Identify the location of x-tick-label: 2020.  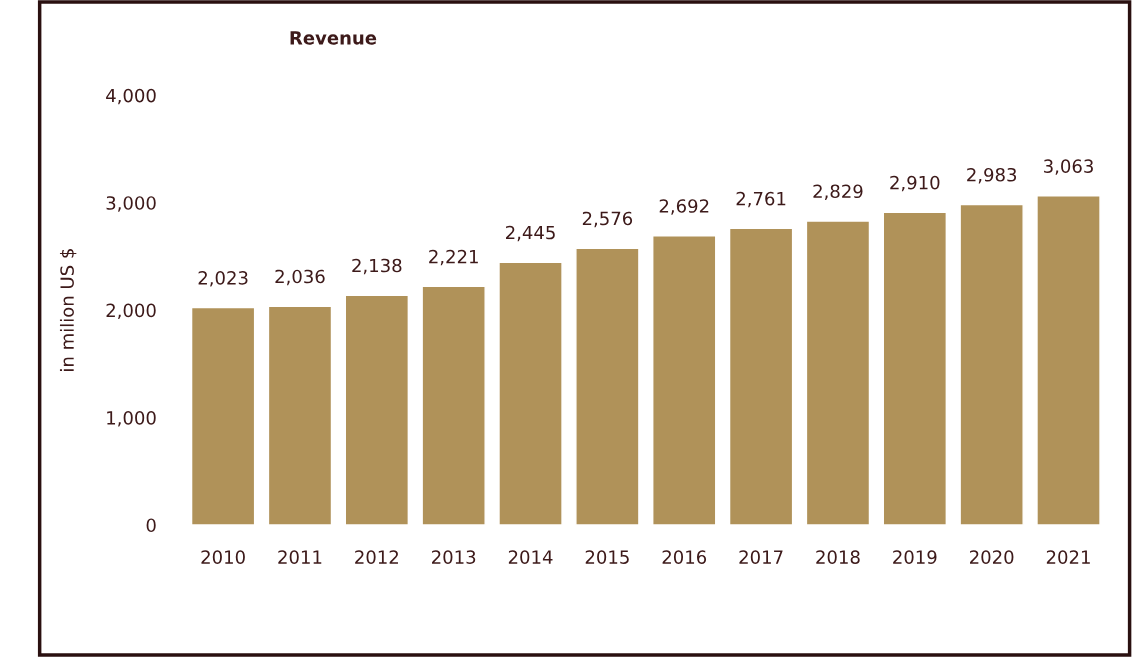
(992, 557).